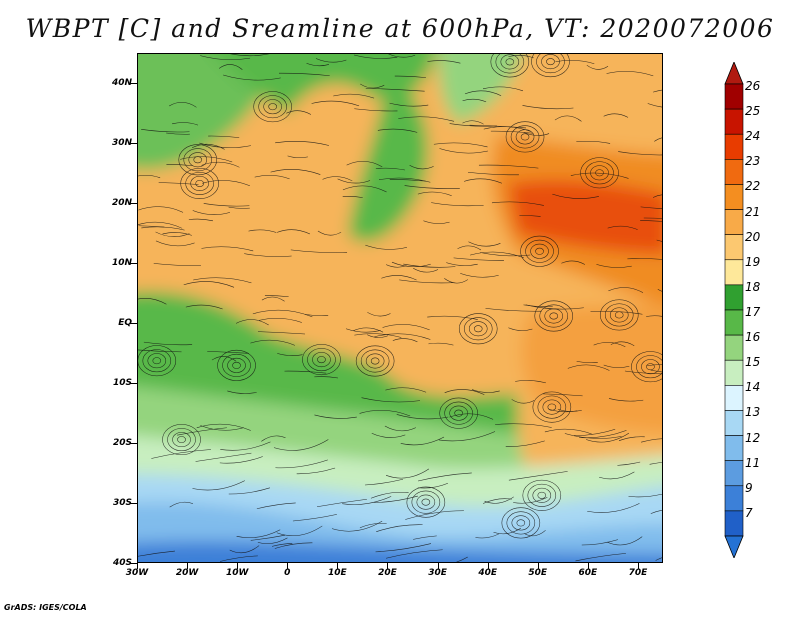 This screenshot has width=800, height=618. I want to click on lon-label: 70E, so click(638, 573).